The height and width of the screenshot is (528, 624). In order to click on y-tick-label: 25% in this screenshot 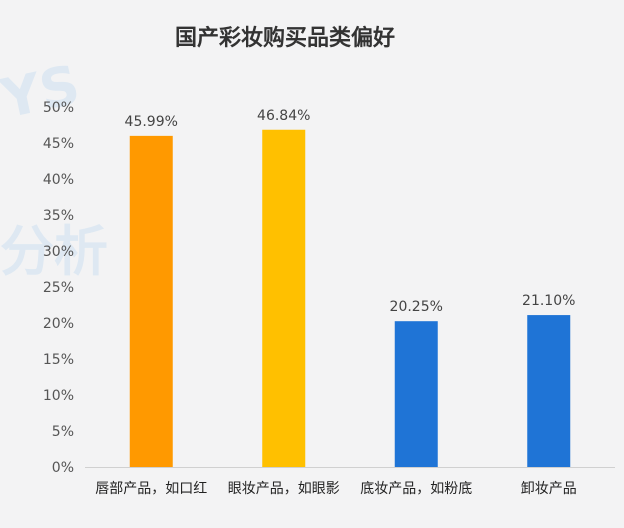, I will do `click(58, 288)`.